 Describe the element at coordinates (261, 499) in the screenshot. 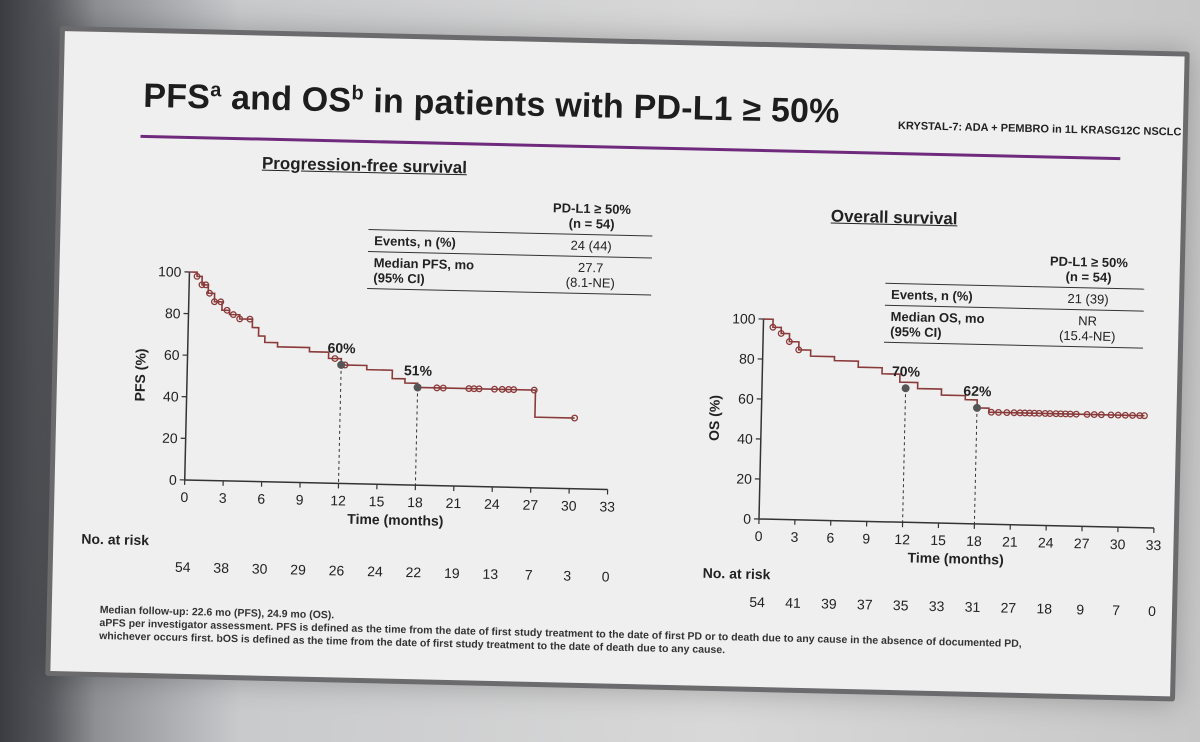

I see `pfs-x-tick-label: 6` at that location.